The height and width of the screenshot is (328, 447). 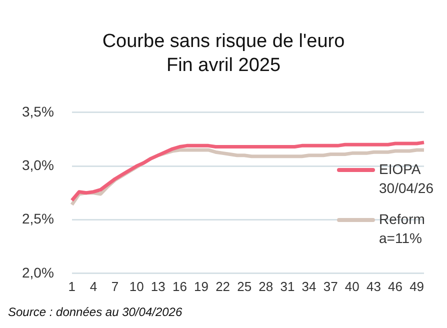 I want to click on x-tick-label: 16, so click(x=179, y=286).